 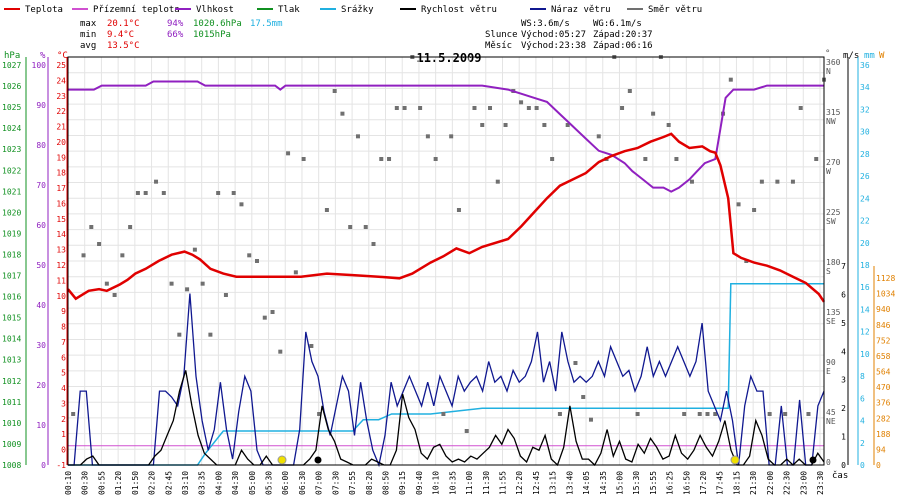 I want to click on tick-hpa-18: 1009, so click(x=11, y=444).